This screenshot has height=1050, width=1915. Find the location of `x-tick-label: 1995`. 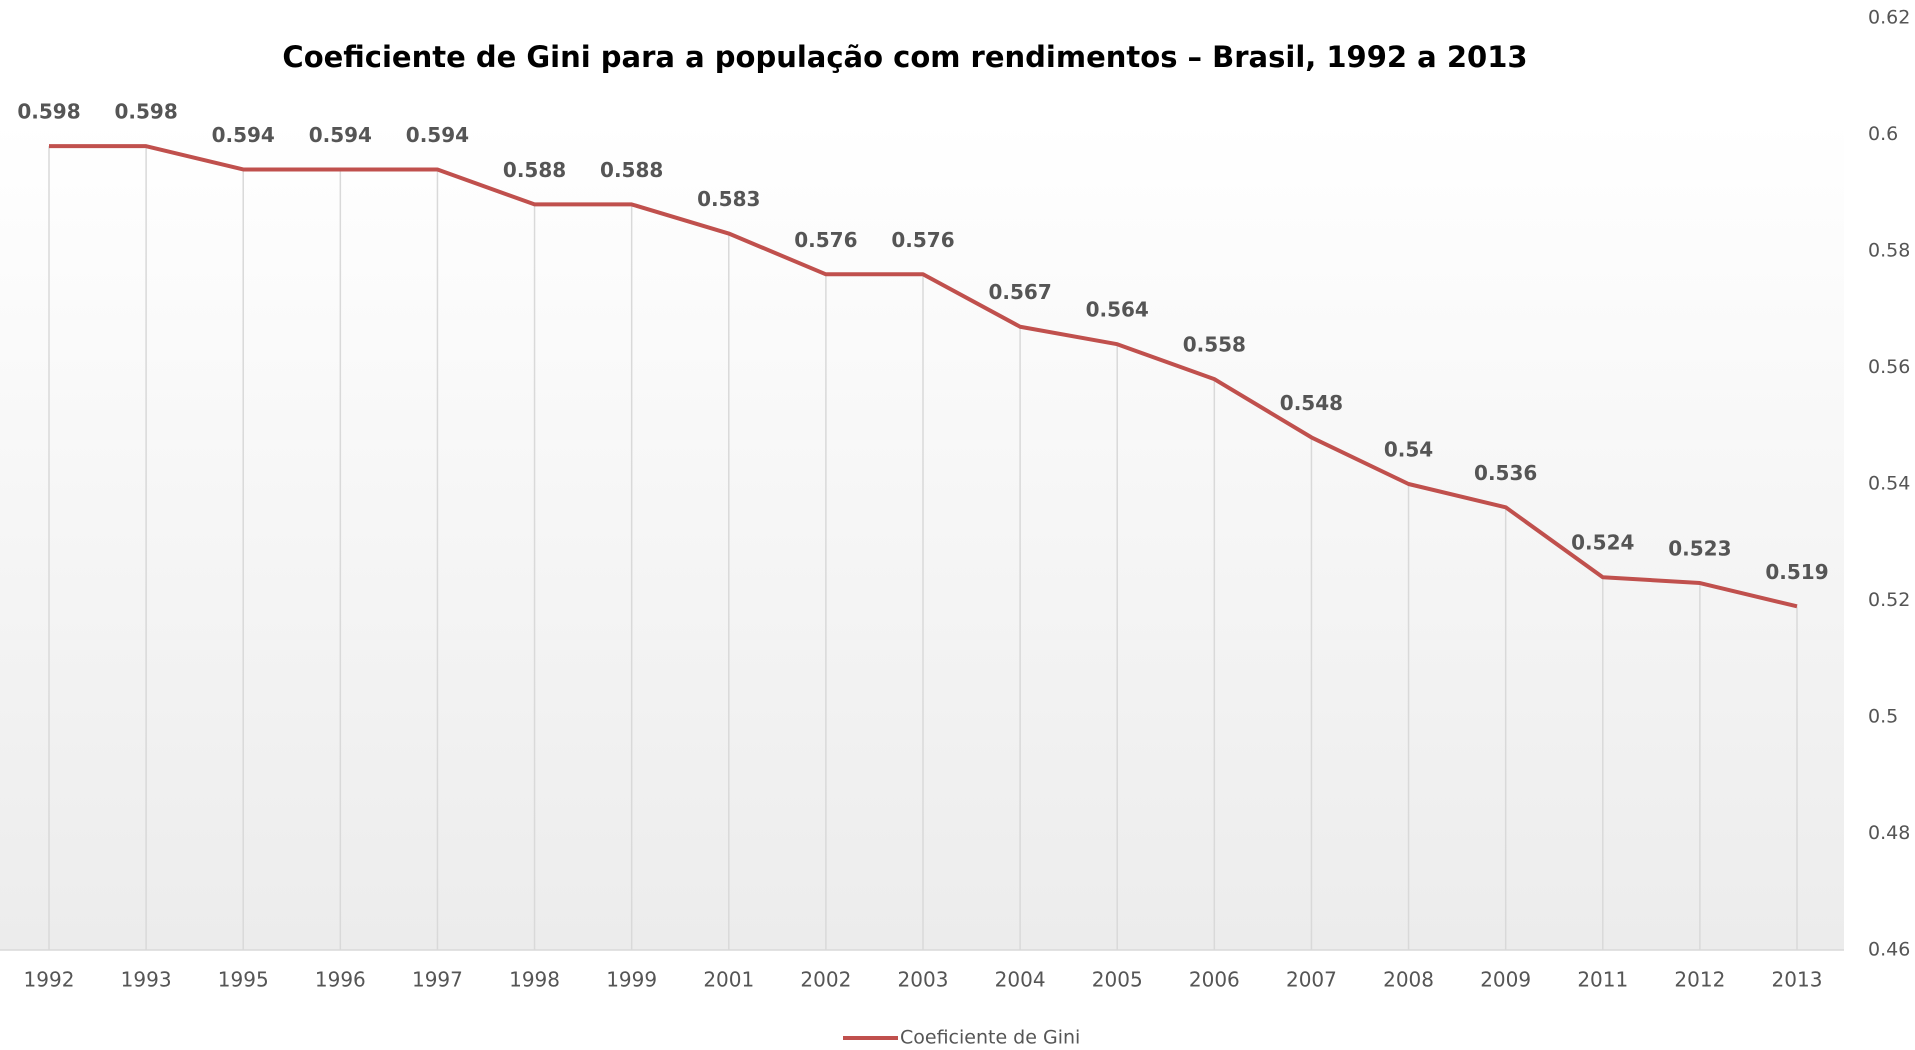

x-tick-label: 1995 is located at coordinates (243, 980).